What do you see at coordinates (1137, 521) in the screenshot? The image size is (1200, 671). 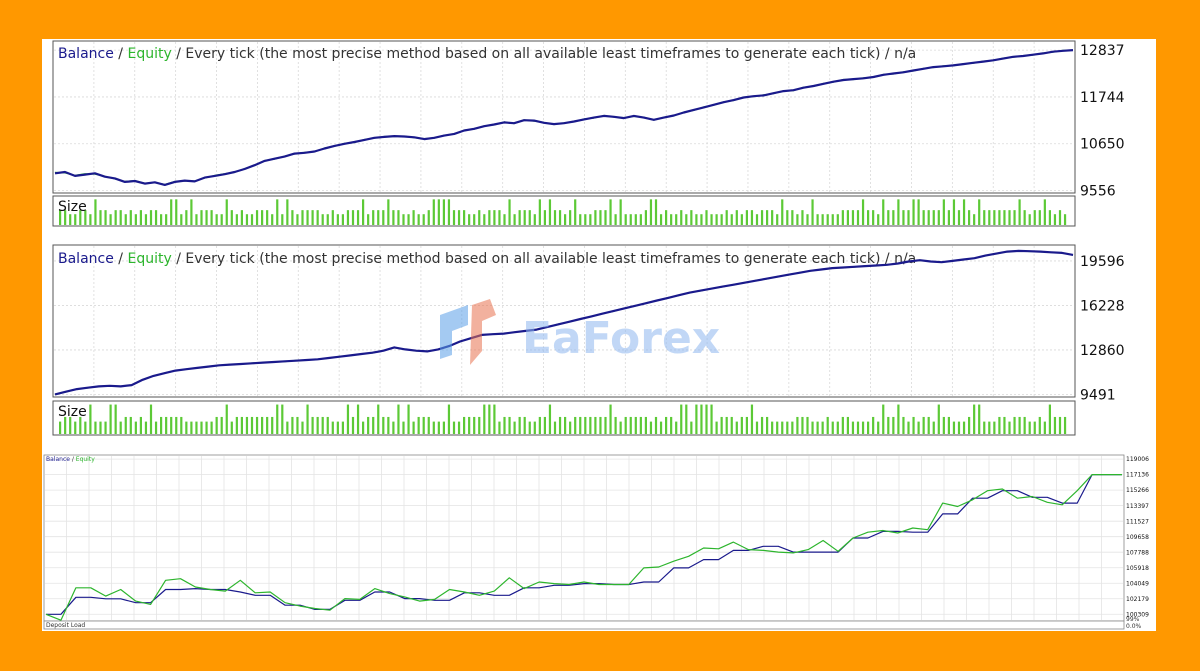 I see `chart-3-ytick-4: 111527` at bounding box center [1137, 521].